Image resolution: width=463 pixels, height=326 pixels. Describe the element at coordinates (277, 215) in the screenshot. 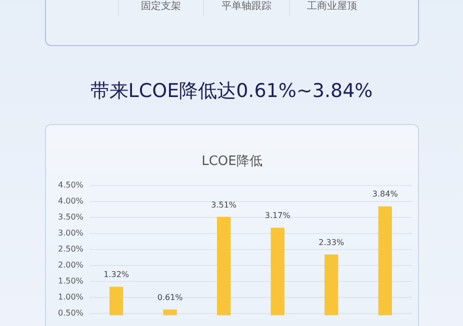

I see `data-label: 3.17%` at that location.